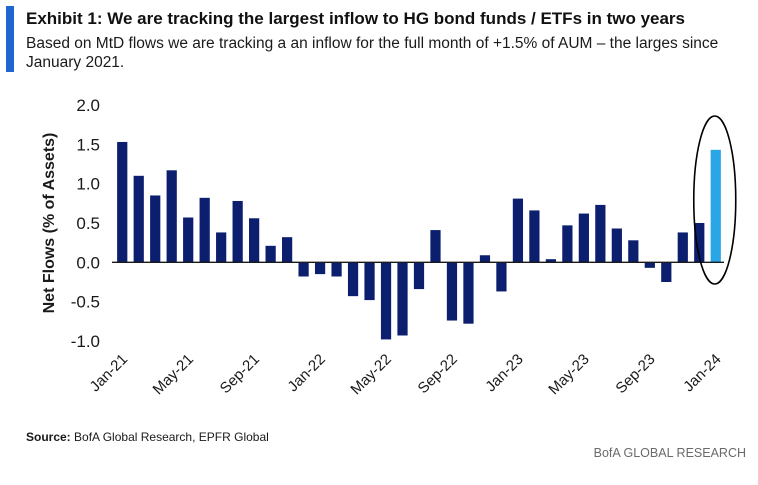 This screenshot has width=758, height=485. What do you see at coordinates (240, 374) in the screenshot?
I see `x-tick-label: Sep-21` at bounding box center [240, 374].